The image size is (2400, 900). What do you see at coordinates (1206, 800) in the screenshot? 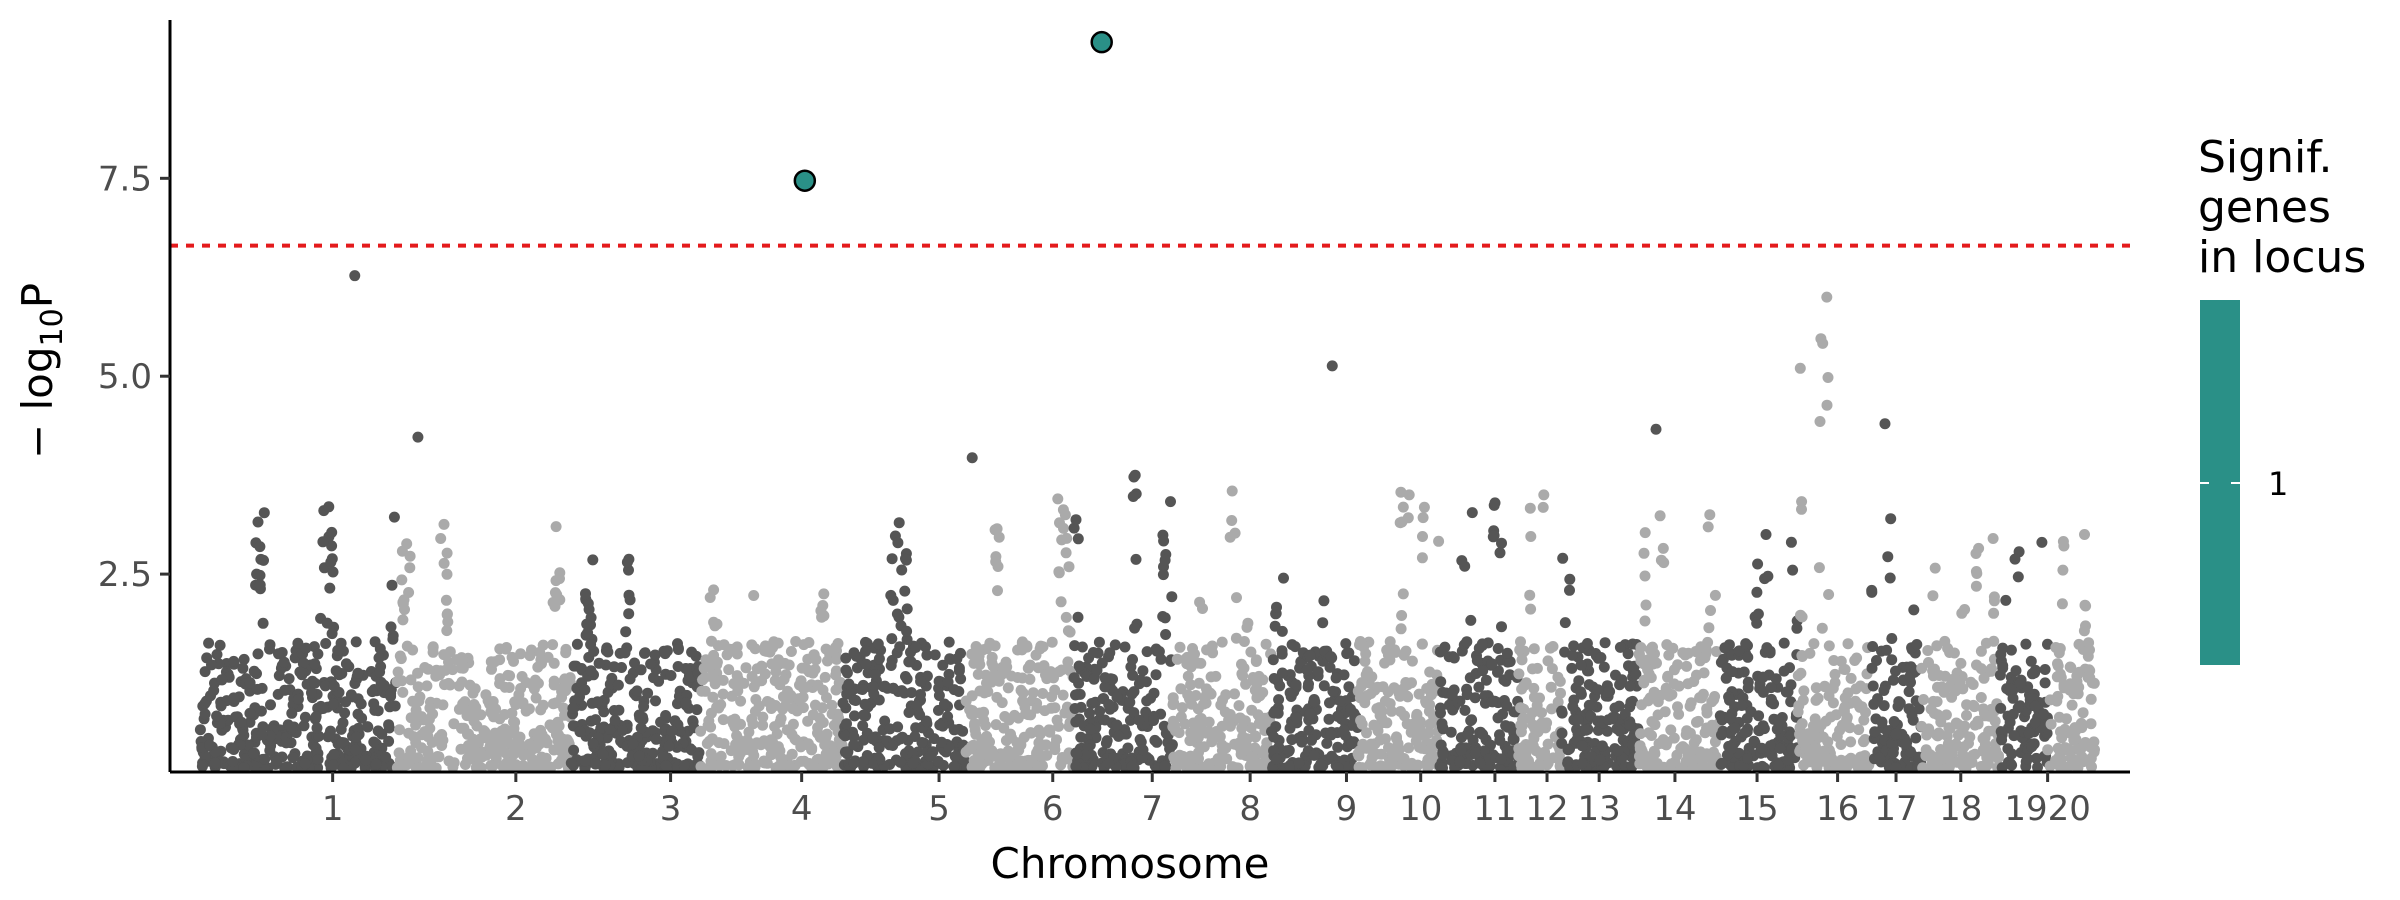
I see `x-axis-ticks: 1 2 3 4 5 6 7 8 9 10 11 12 13 14 15 16 17 18 1920` at bounding box center [1206, 800].